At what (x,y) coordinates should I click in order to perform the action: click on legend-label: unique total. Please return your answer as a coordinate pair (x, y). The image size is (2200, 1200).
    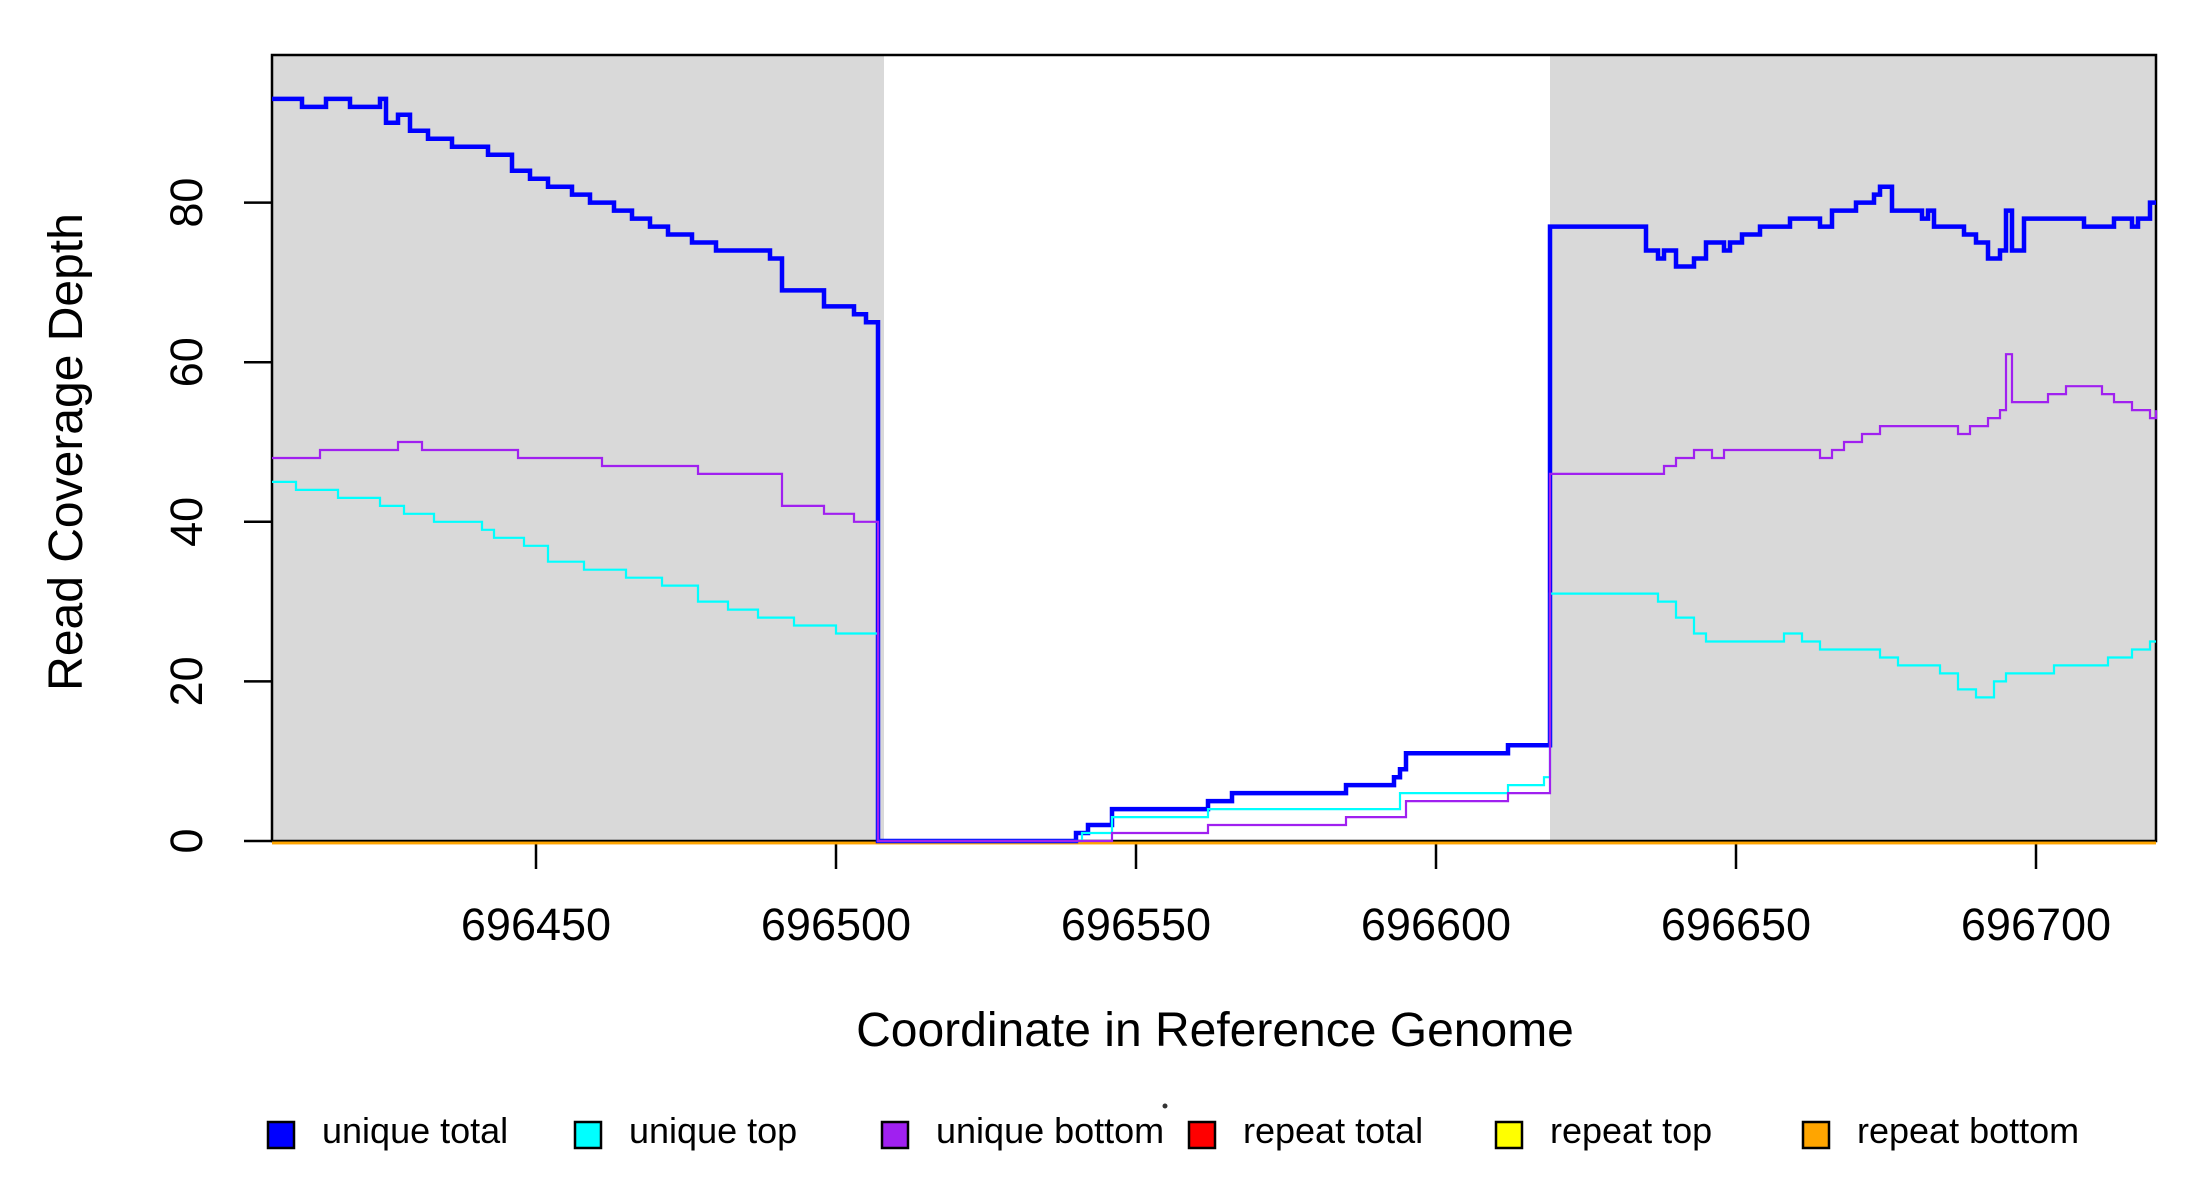
    Looking at the image, I should click on (415, 1130).